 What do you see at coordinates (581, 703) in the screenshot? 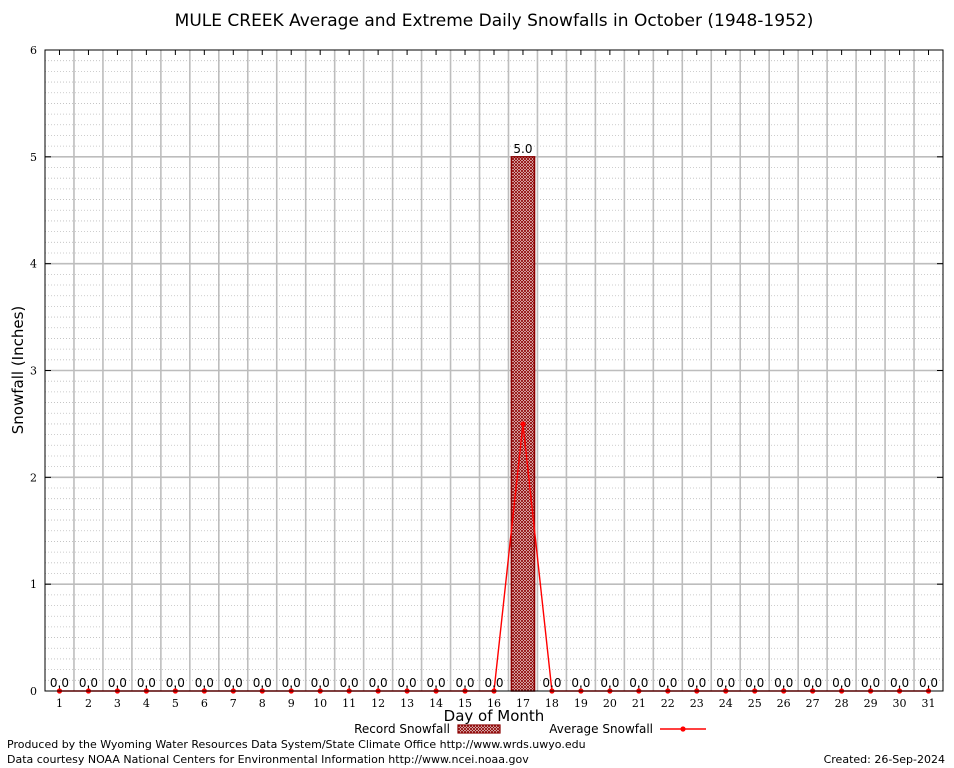
I see `x-tick-label: 19` at bounding box center [581, 703].